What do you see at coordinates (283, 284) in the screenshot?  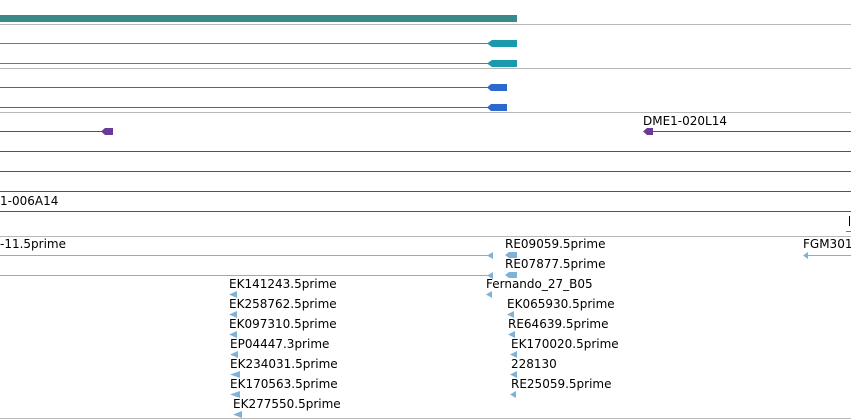 I see `est-label: EK141243.5prime` at bounding box center [283, 284].